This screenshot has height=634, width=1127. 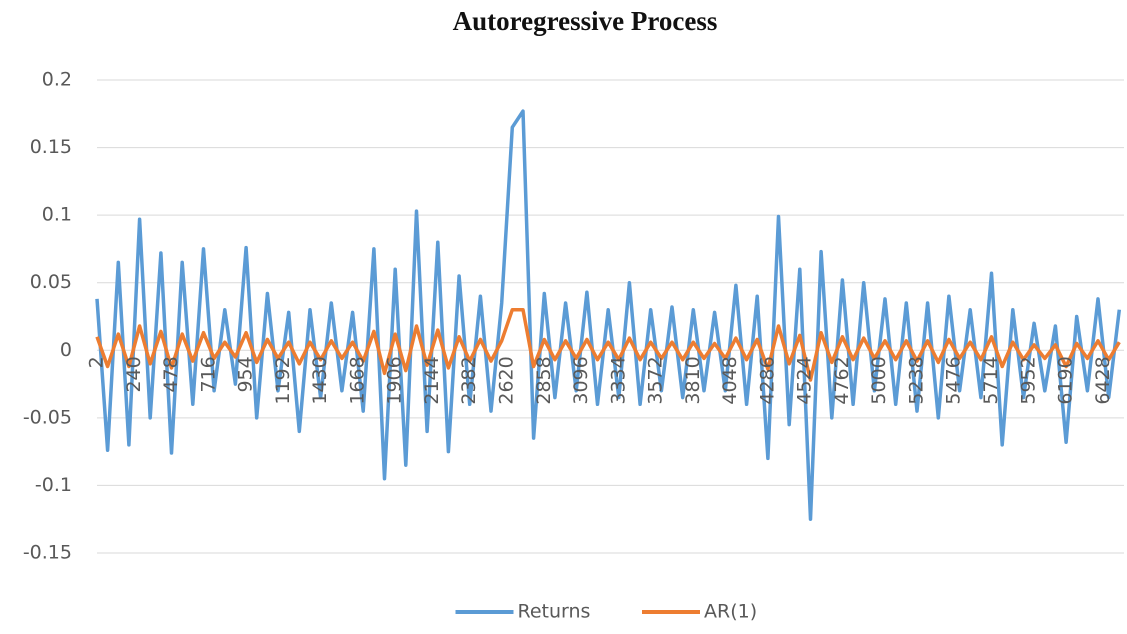 What do you see at coordinates (693, 380) in the screenshot?
I see `x-tick-label: 3810` at bounding box center [693, 380].